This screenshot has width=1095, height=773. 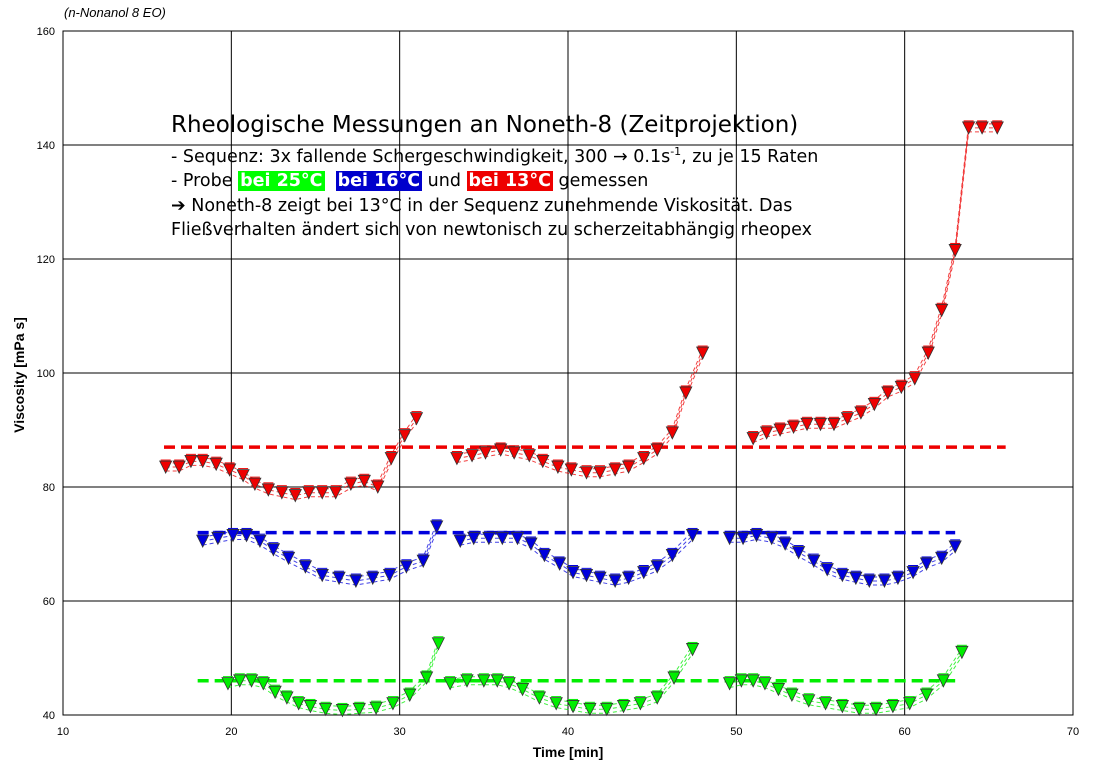 I want to click on y-axis-title: Viscosity [mPa s], so click(x=19, y=375).